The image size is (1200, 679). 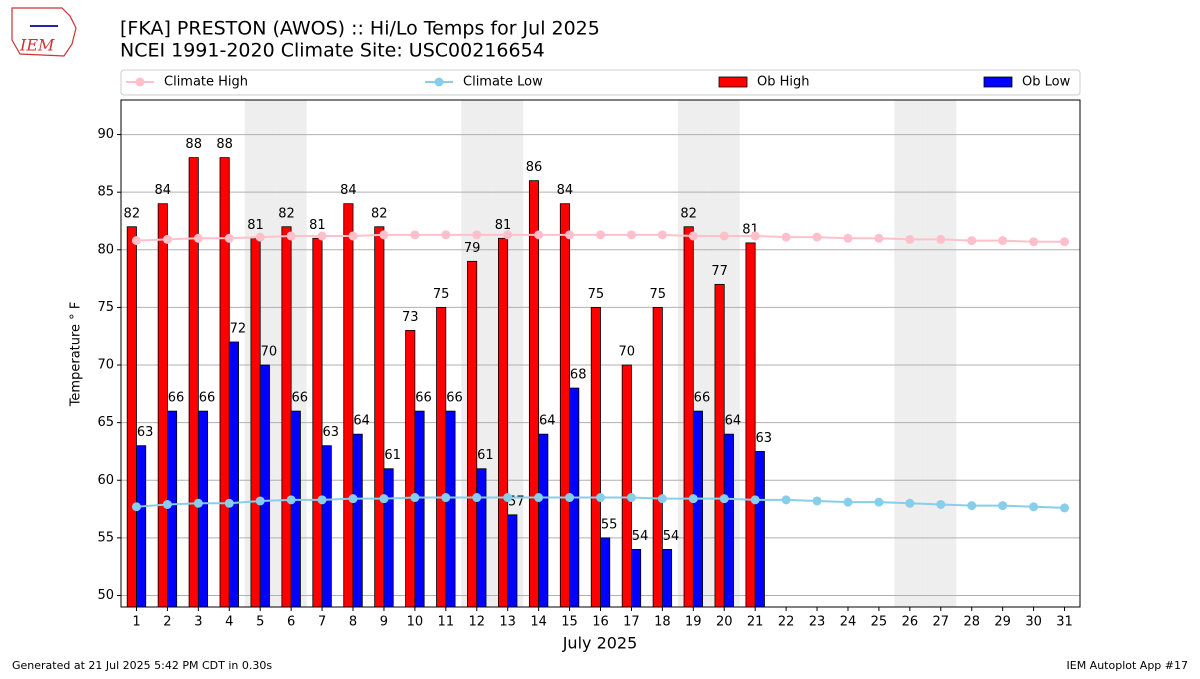 What do you see at coordinates (105, 595) in the screenshot?
I see `y-tick-label: 50` at bounding box center [105, 595].